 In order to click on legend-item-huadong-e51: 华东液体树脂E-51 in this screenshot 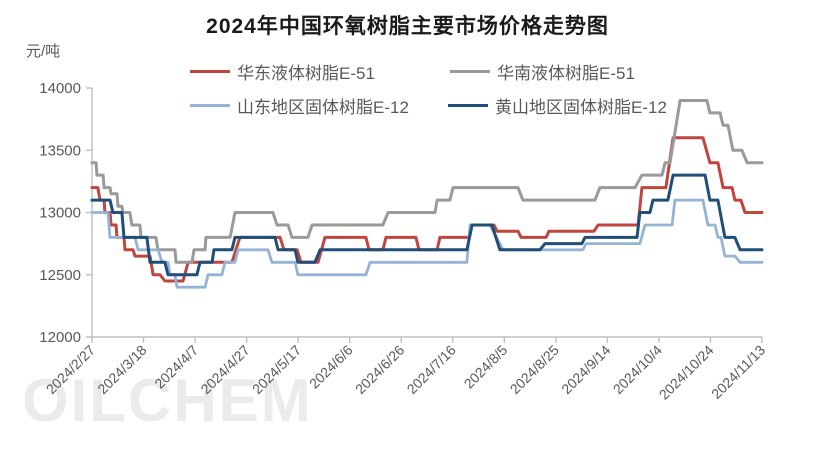, I will do `click(282, 72)`.